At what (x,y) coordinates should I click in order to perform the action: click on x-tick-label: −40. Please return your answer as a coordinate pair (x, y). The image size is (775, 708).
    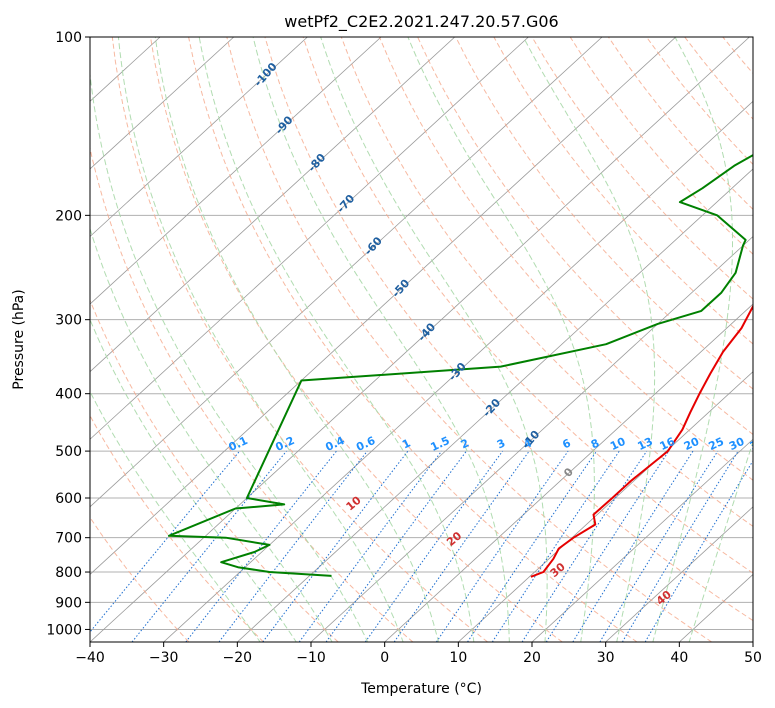
    Looking at the image, I should click on (90, 658).